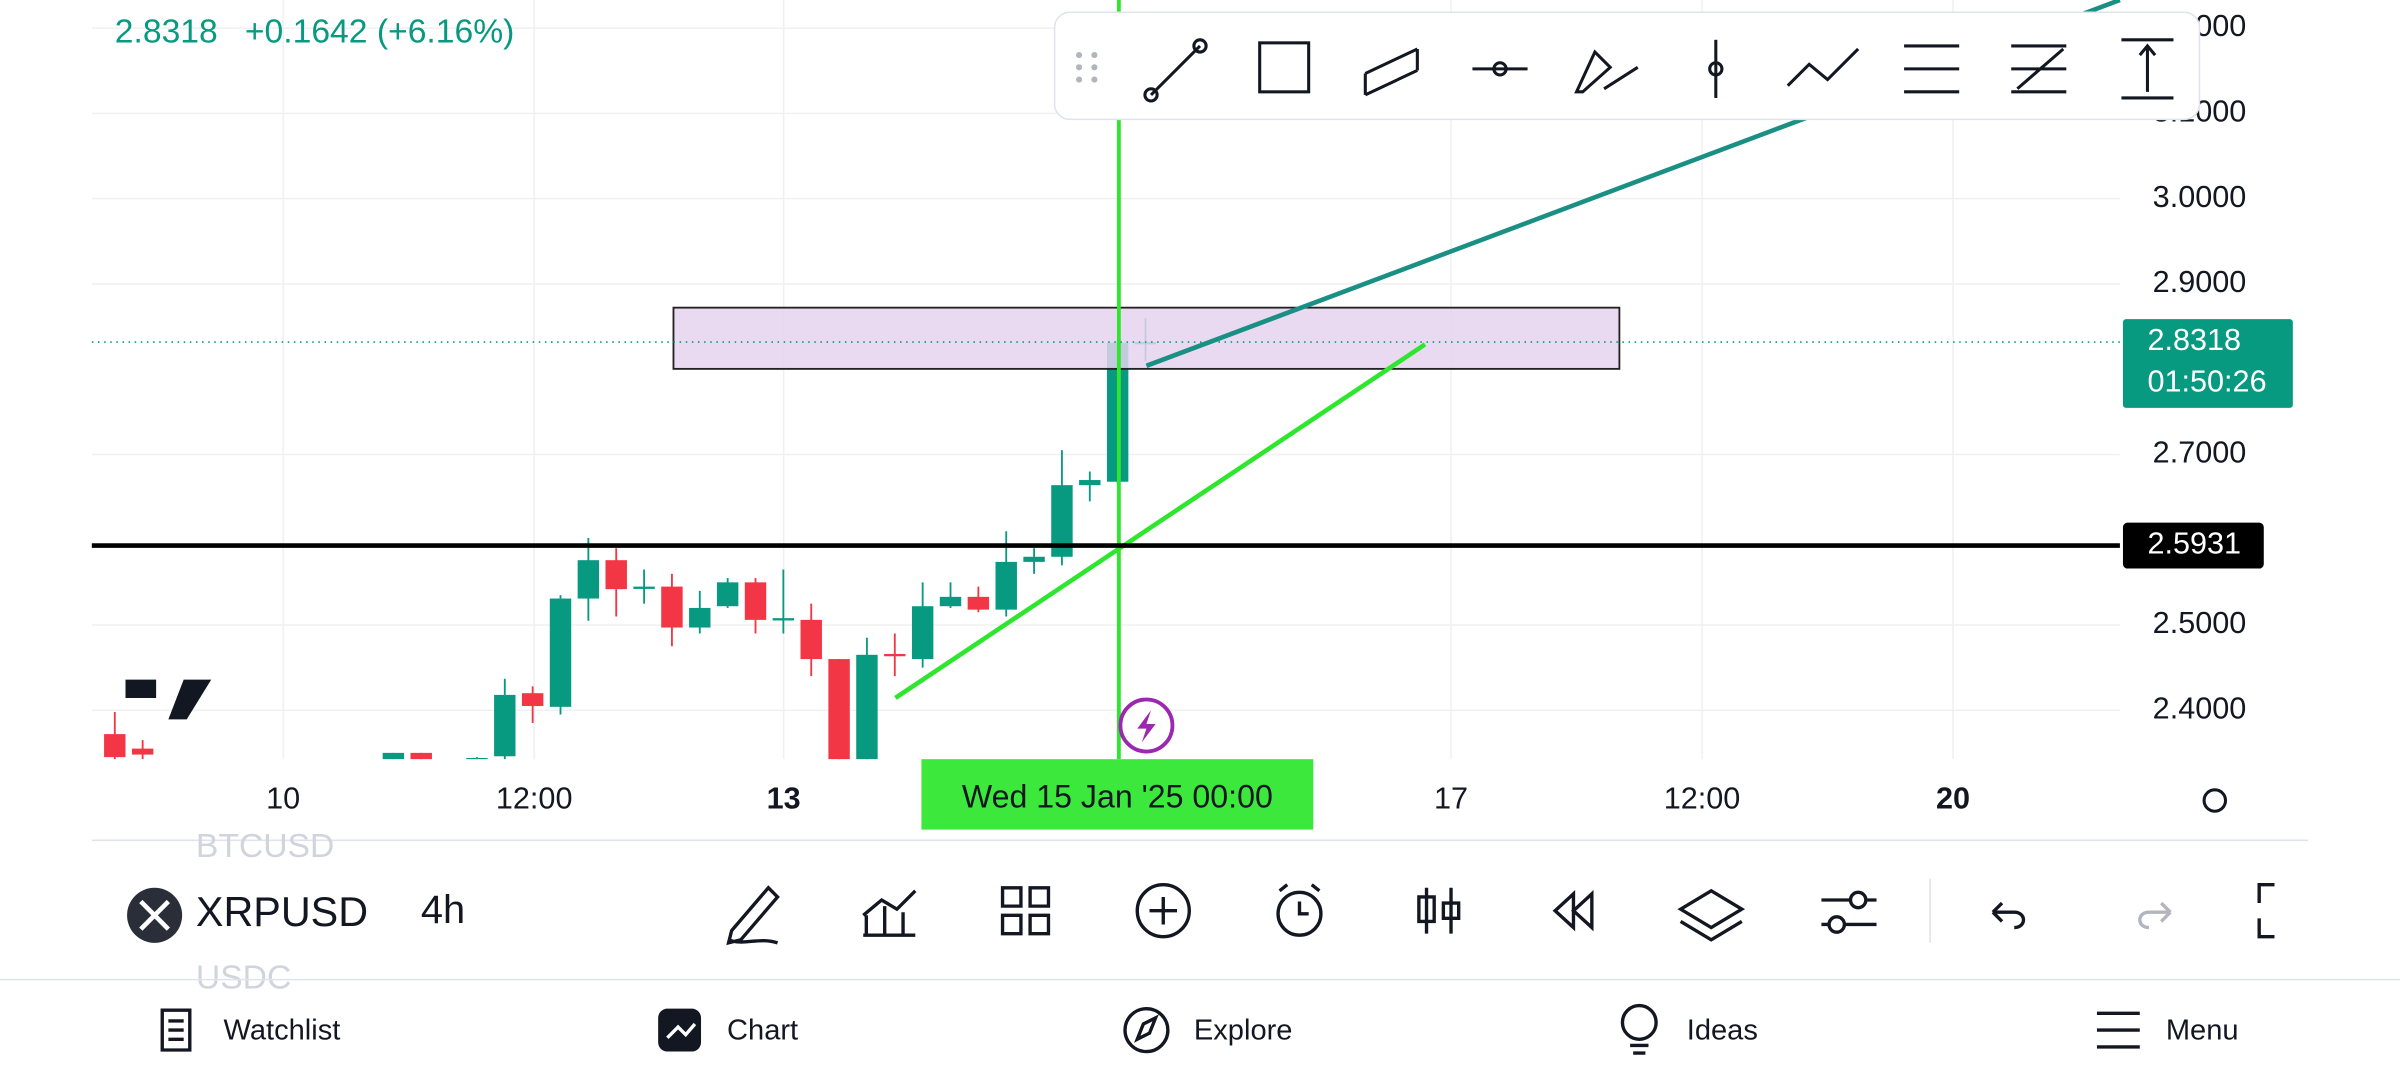 The height and width of the screenshot is (1080, 2400). What do you see at coordinates (1146, 338) in the screenshot?
I see `rectangle-drawing` at bounding box center [1146, 338].